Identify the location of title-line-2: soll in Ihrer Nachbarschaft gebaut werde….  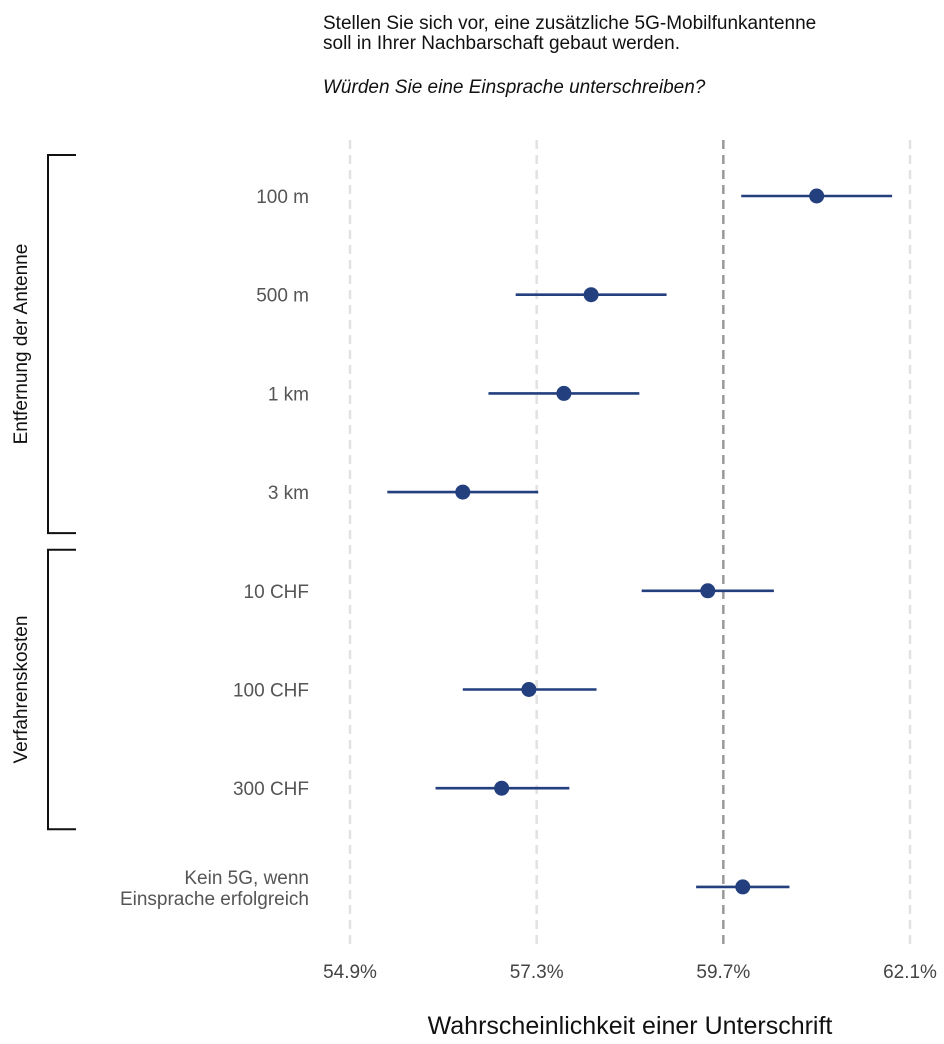
(501, 43).